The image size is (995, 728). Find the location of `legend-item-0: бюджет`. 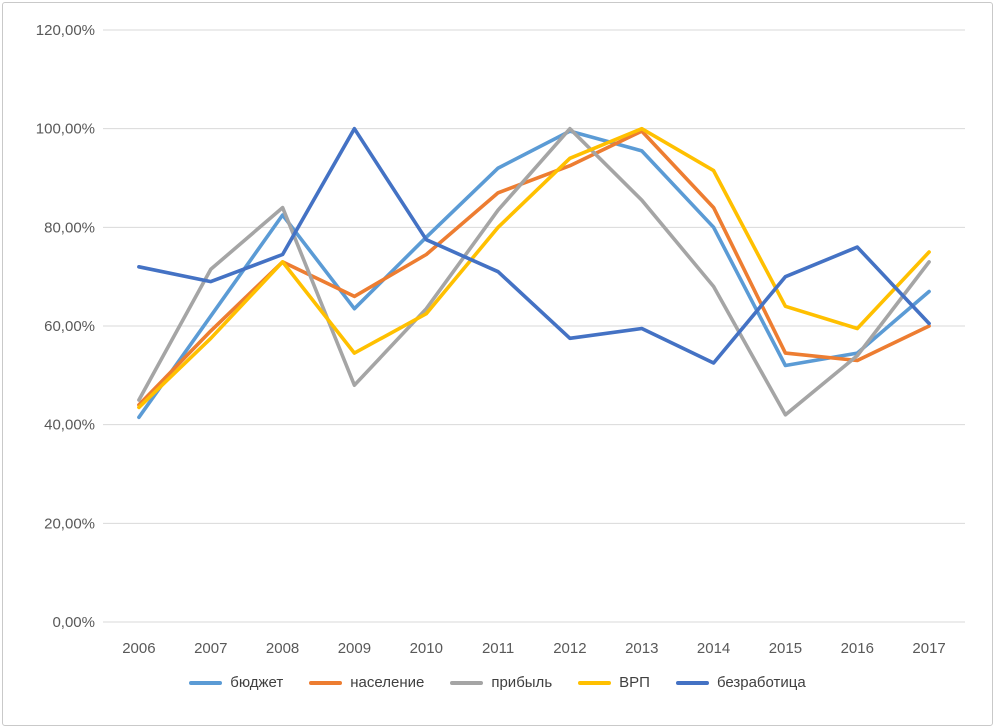

legend-item-0: бюджет is located at coordinates (236, 682).